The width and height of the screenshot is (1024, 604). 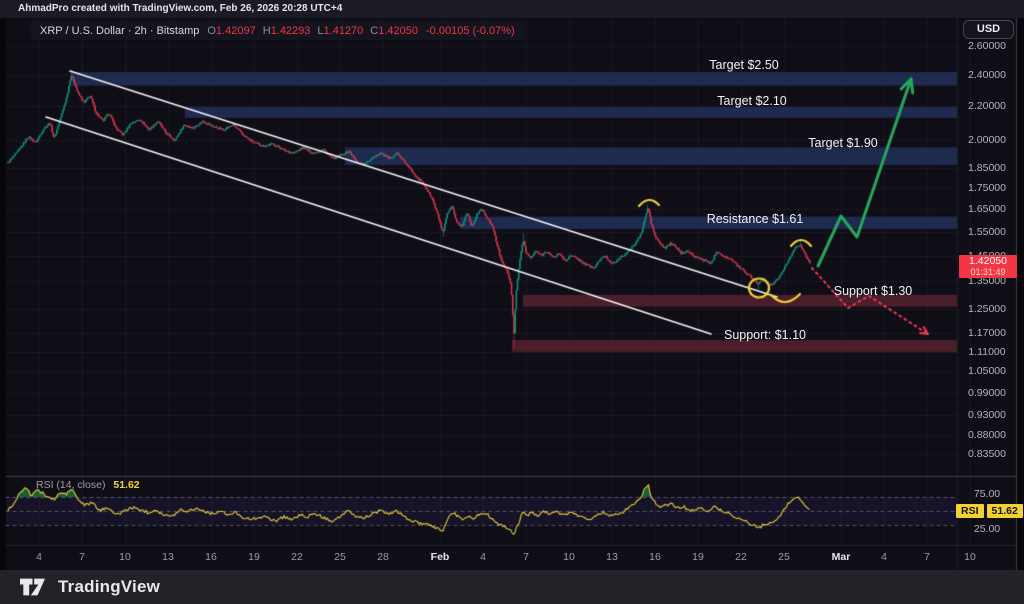 What do you see at coordinates (987, 46) in the screenshot?
I see `price-tick-label: 2.60000` at bounding box center [987, 46].